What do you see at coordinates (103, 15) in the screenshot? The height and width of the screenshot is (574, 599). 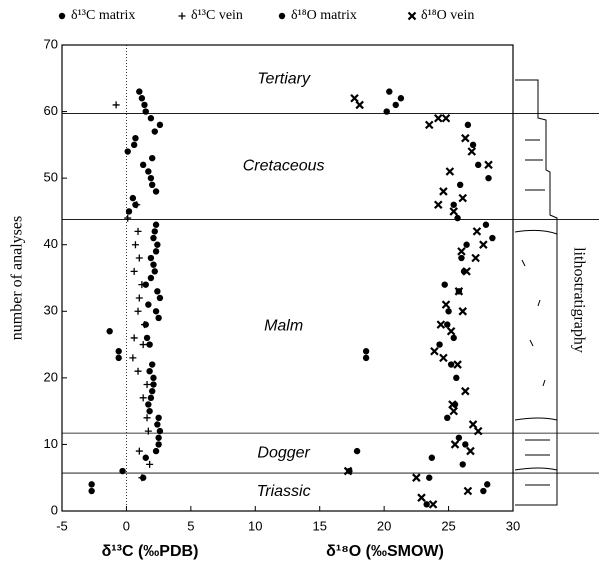 I see `legend-label: δ¹³C matrix` at bounding box center [103, 15].